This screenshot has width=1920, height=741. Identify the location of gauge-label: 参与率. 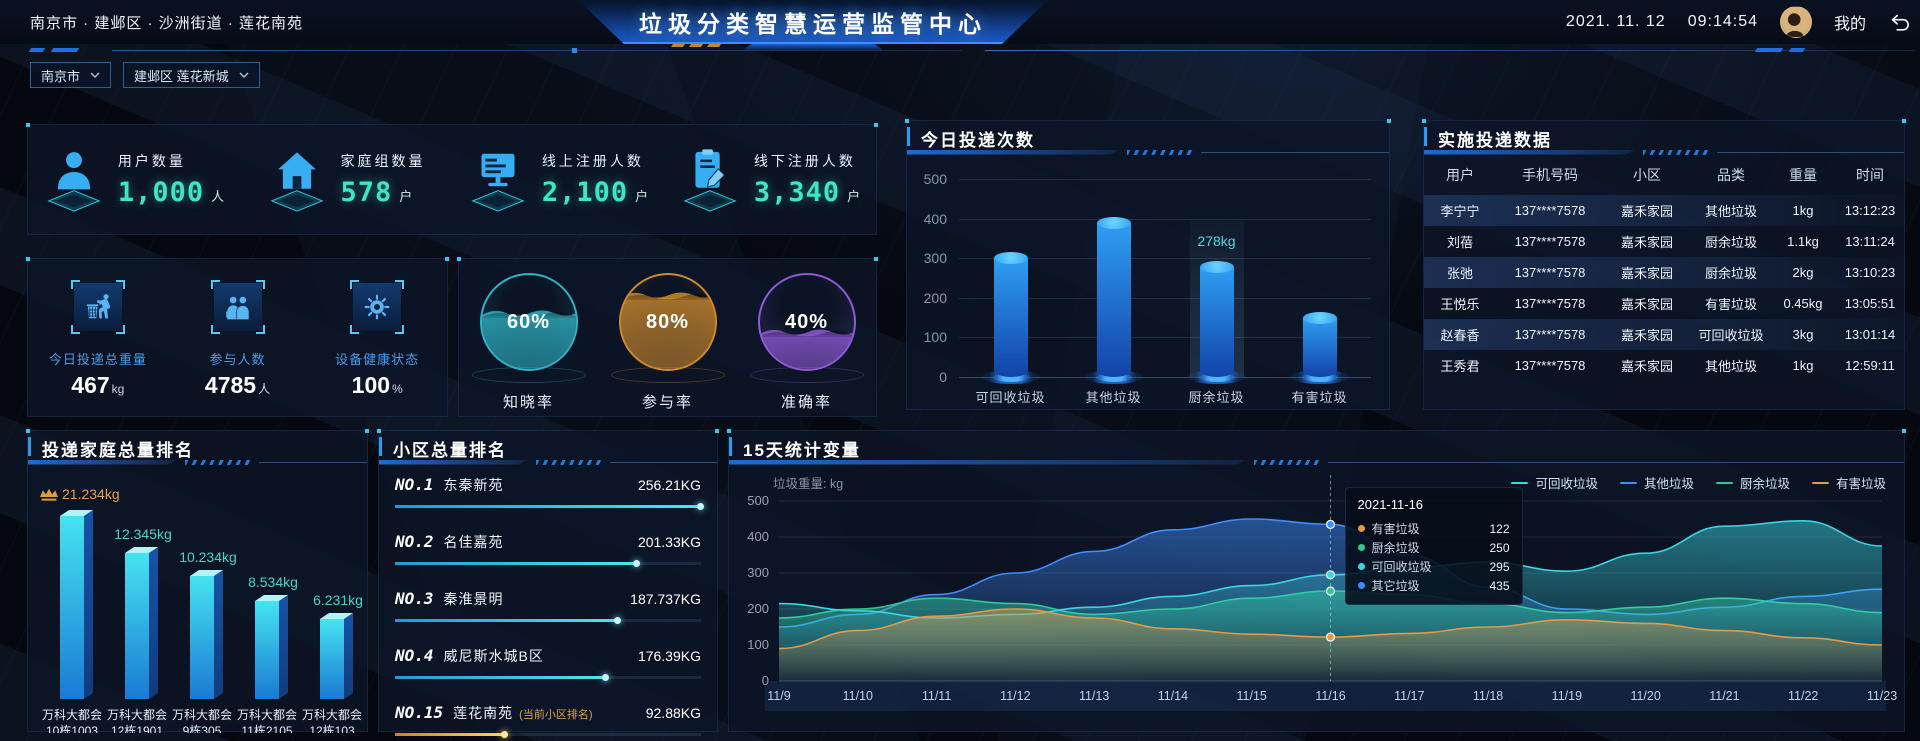
(667, 402).